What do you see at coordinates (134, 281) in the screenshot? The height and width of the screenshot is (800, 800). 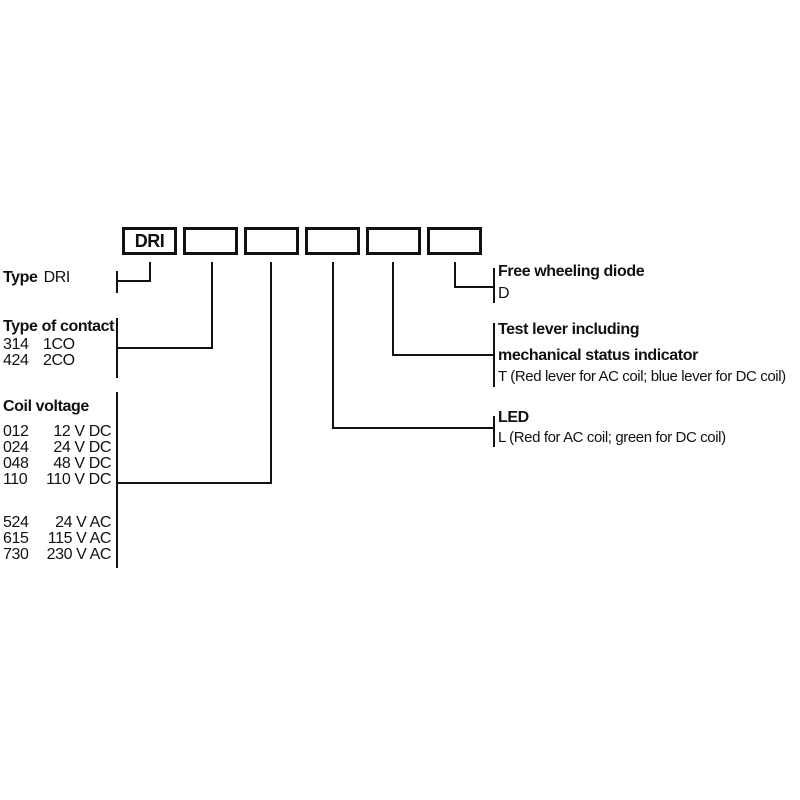 I see `connector-type-horizontal` at bounding box center [134, 281].